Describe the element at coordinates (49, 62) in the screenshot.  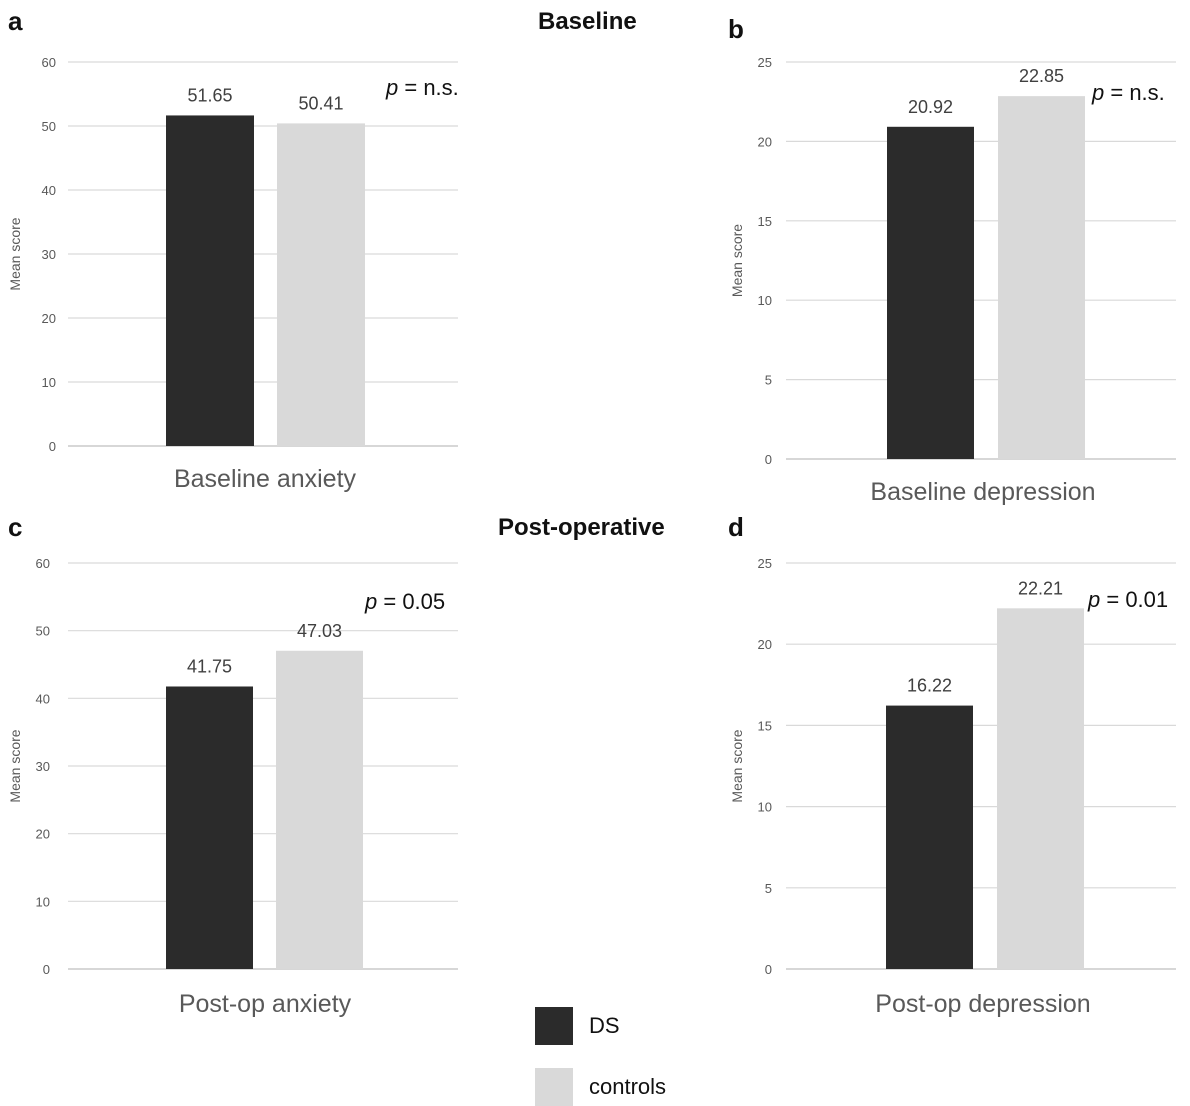
I see `y-tick-label-a-60: 60` at that location.